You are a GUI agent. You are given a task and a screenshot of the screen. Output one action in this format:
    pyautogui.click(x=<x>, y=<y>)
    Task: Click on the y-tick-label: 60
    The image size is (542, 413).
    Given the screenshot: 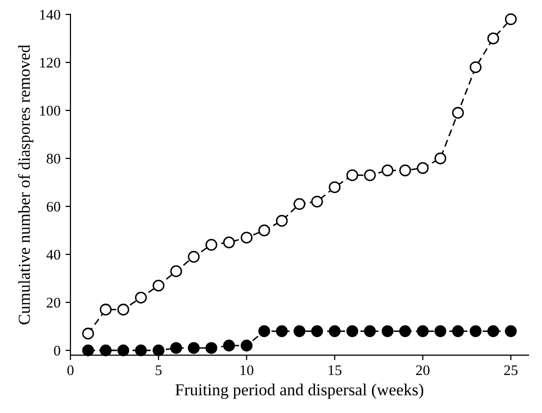 What is the action you would take?
    pyautogui.click(x=53, y=207)
    